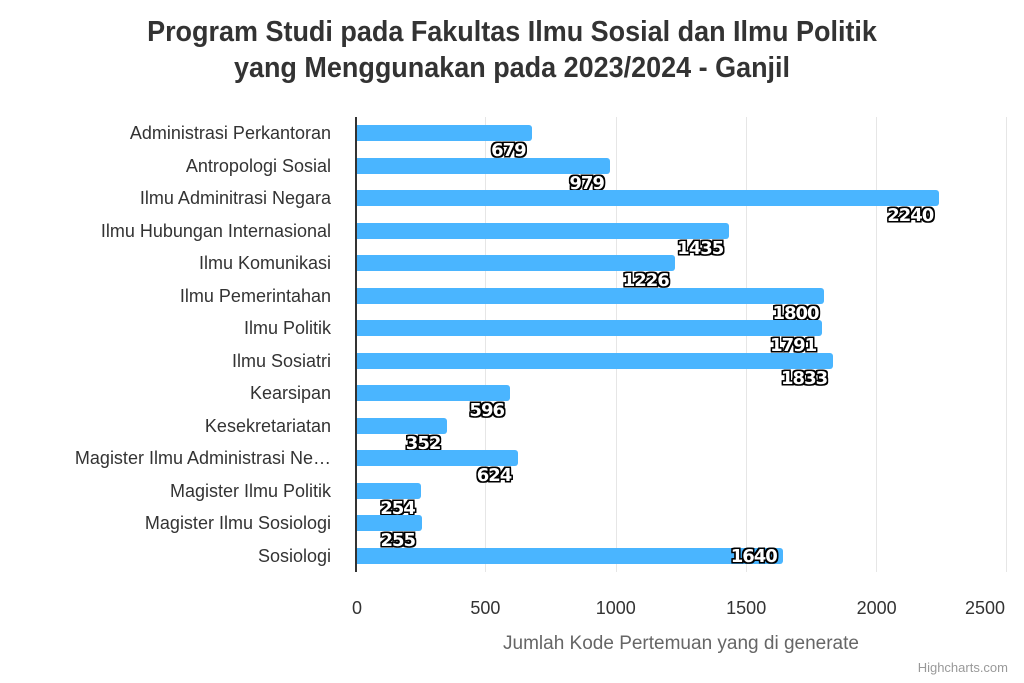 The height and width of the screenshot is (683, 1024). Describe the element at coordinates (985, 608) in the screenshot. I see `x-tick-label: 2500` at that location.